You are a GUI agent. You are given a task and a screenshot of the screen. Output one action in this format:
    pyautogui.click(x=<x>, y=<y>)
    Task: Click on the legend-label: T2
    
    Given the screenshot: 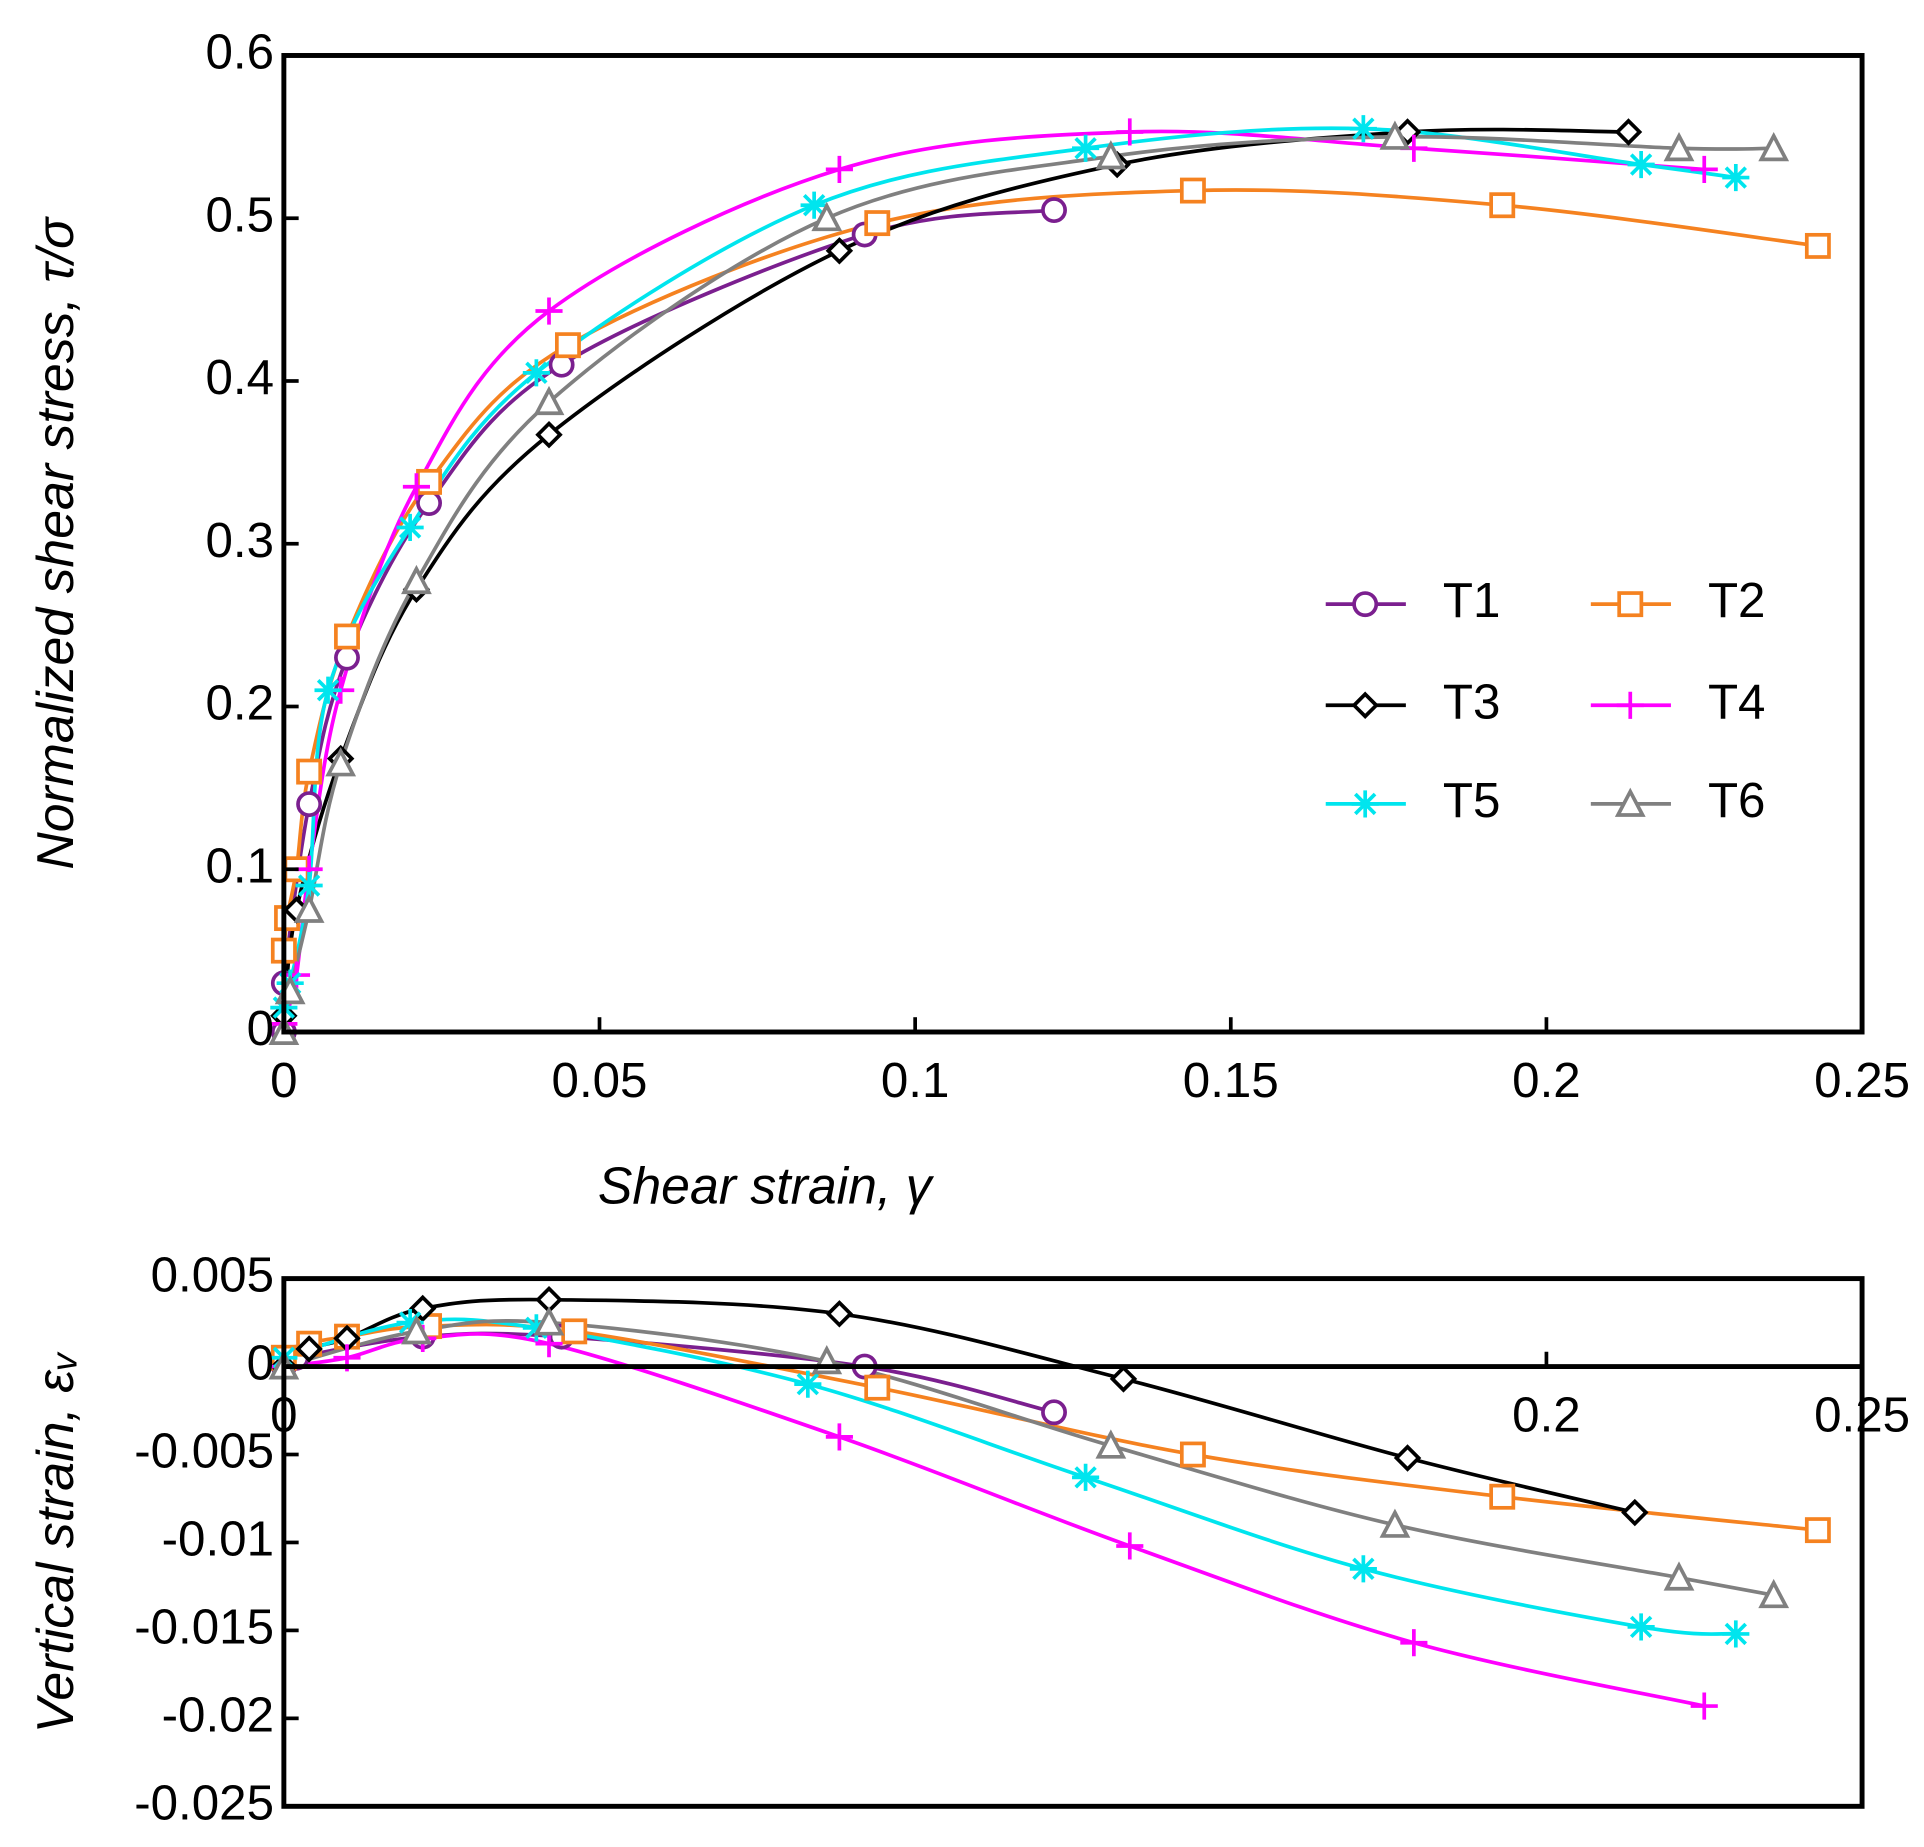 What is the action you would take?
    pyautogui.click(x=1737, y=600)
    